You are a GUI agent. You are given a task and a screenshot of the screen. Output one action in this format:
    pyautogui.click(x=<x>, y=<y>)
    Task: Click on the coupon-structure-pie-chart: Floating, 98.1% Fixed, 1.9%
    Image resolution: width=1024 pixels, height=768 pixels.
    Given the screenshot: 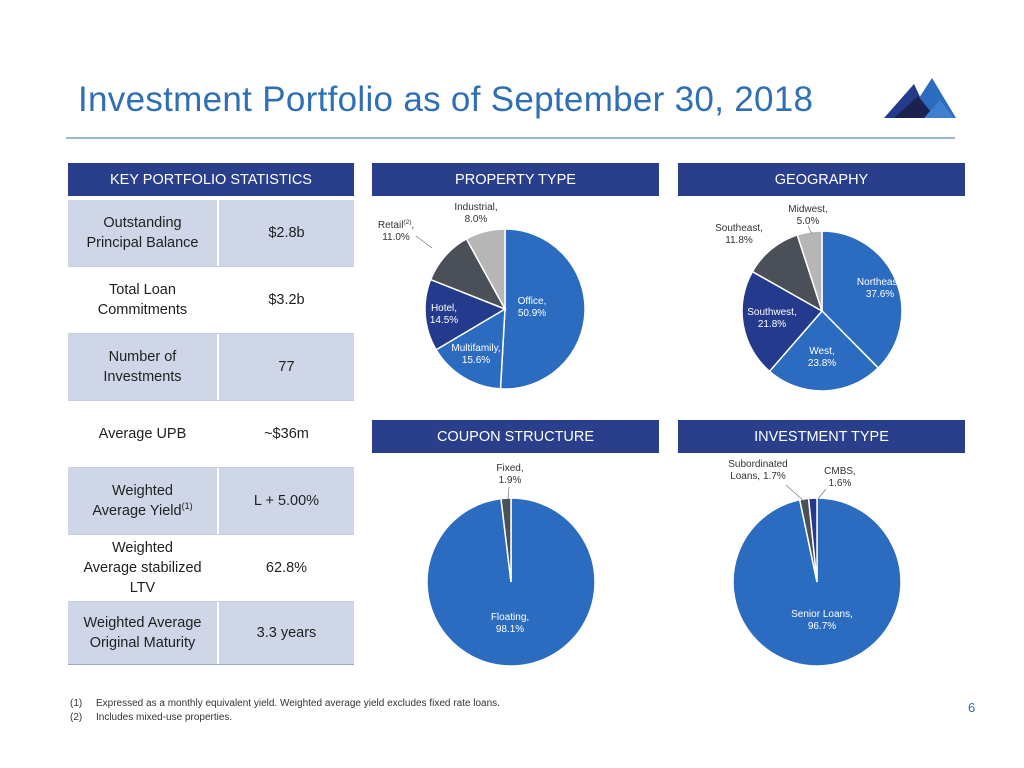 What is the action you would take?
    pyautogui.click(x=511, y=565)
    